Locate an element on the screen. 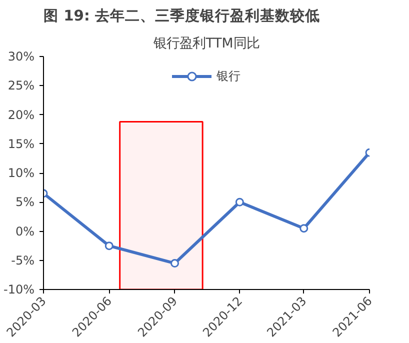  y-tick-label: 10% is located at coordinates (21, 173).